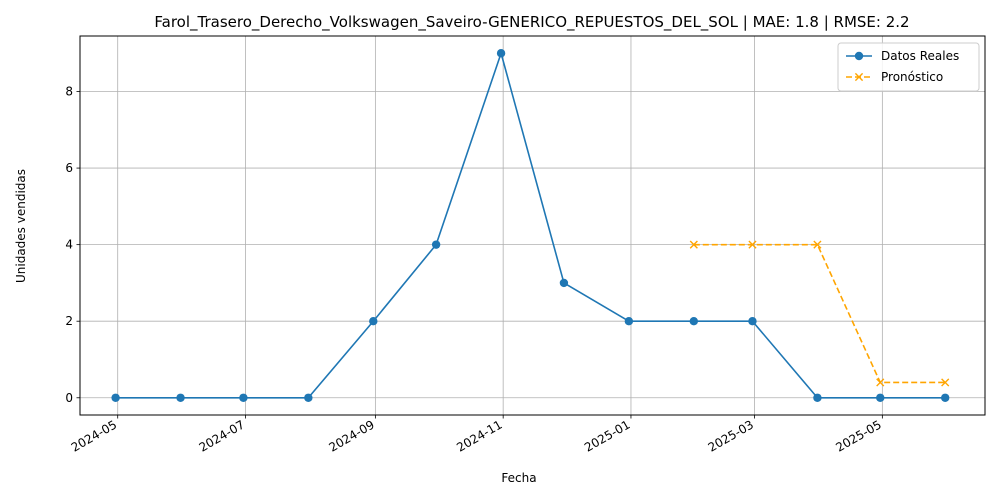  I want to click on legend-entry-label: Datos Reales, so click(920, 56).